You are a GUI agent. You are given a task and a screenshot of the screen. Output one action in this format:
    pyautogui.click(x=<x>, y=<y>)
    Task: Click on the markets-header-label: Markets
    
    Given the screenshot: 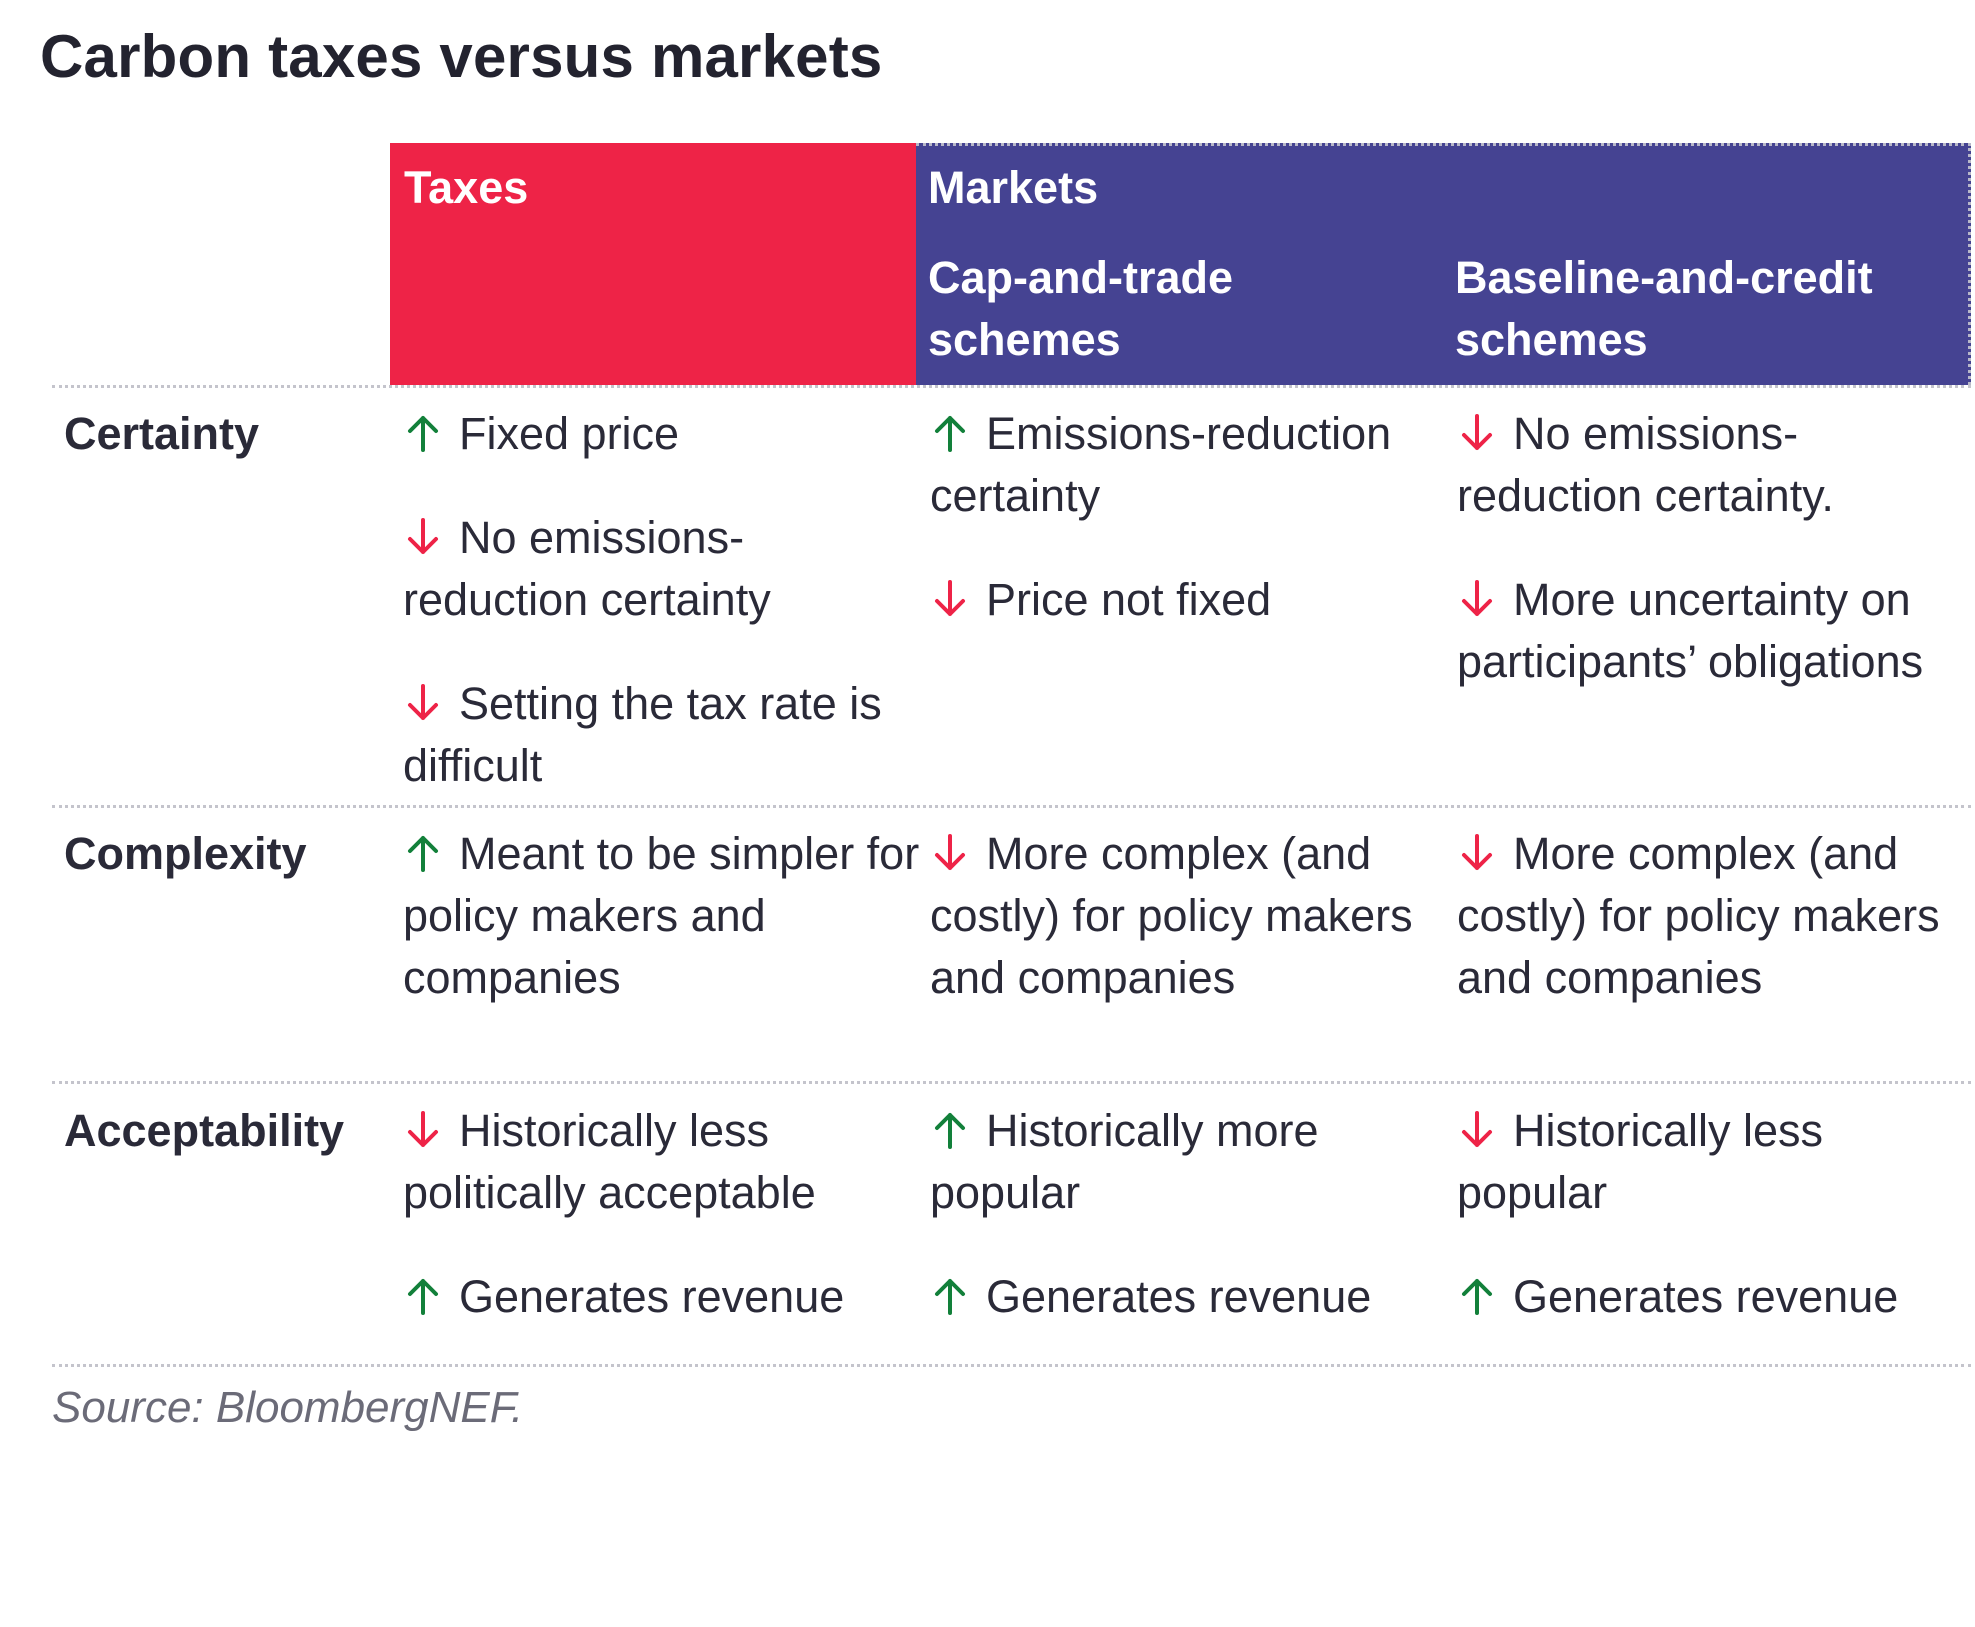 What is the action you would take?
    pyautogui.click(x=1013, y=187)
    